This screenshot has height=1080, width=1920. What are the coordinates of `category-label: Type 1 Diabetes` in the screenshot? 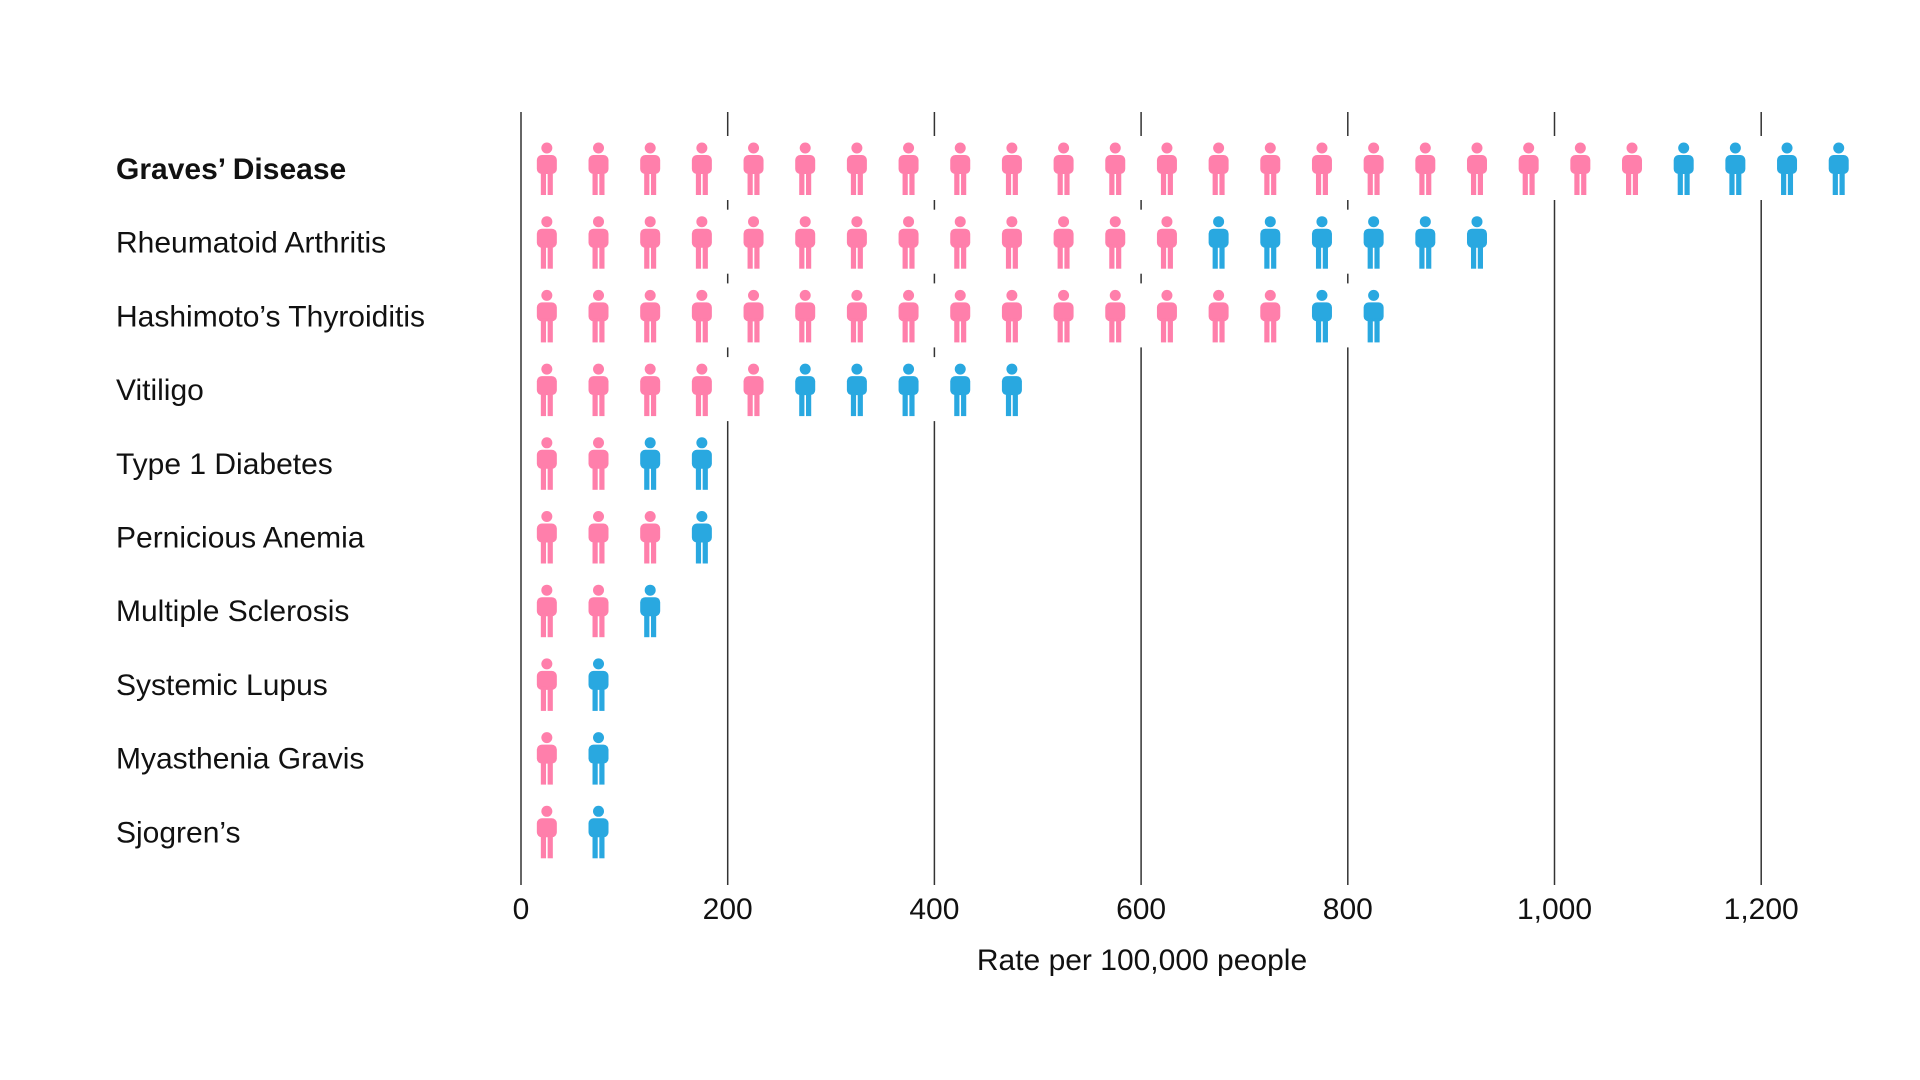 It's located at (224, 464).